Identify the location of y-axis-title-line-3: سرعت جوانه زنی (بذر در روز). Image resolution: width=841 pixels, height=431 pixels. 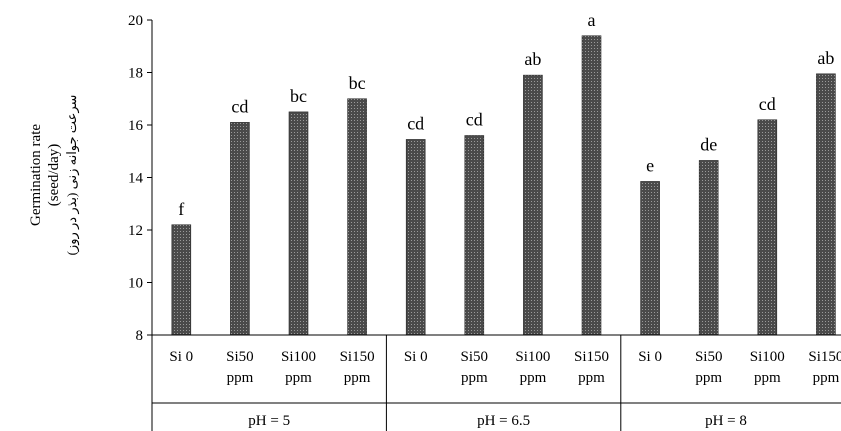
(72, 175).